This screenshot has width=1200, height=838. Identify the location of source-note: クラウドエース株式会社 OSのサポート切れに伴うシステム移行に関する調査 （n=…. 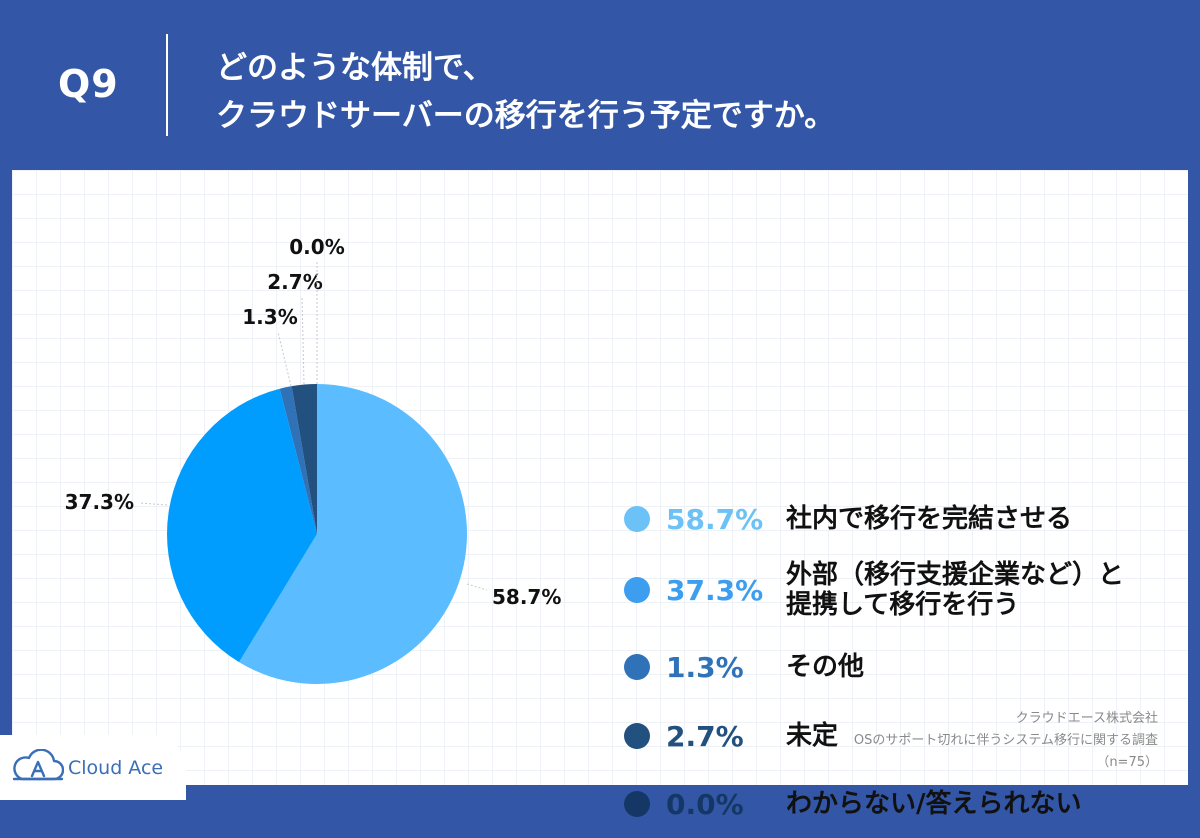
(1006, 741).